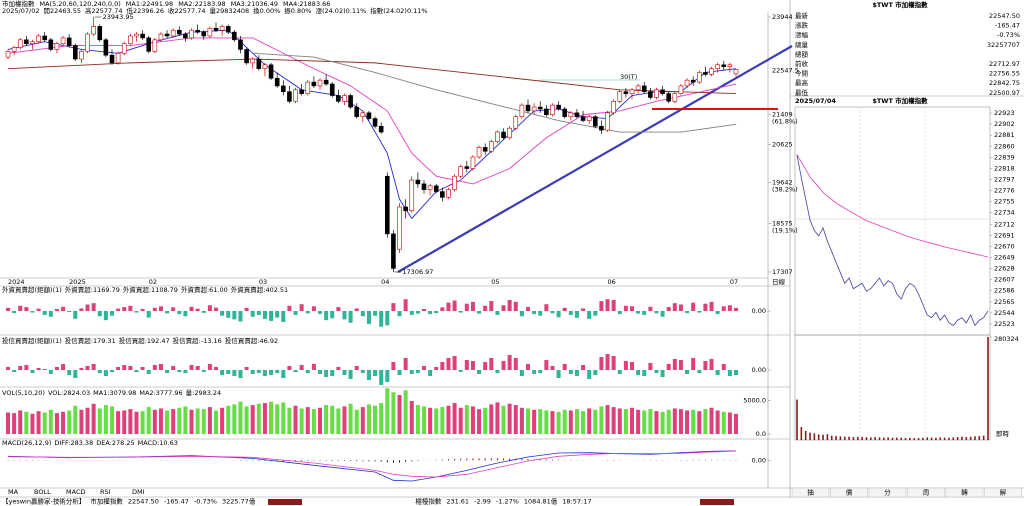  What do you see at coordinates (340, 10) in the screenshot?
I see `legend-text: 漲(24.02)0.11%` at bounding box center [340, 10].